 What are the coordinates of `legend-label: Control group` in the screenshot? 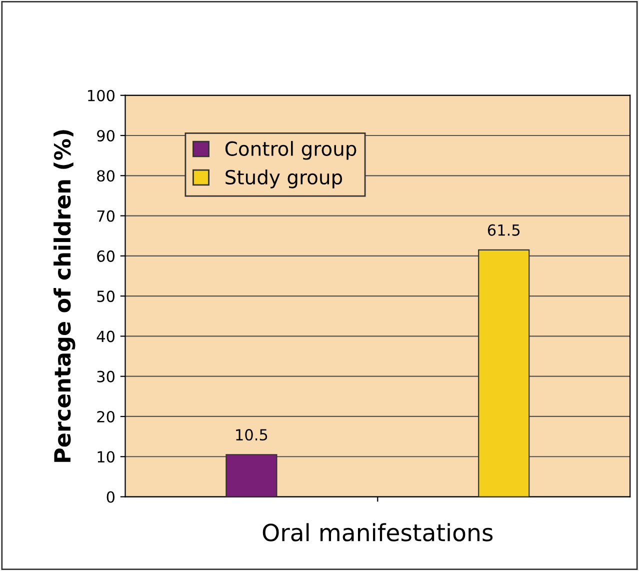 It's located at (290, 150).